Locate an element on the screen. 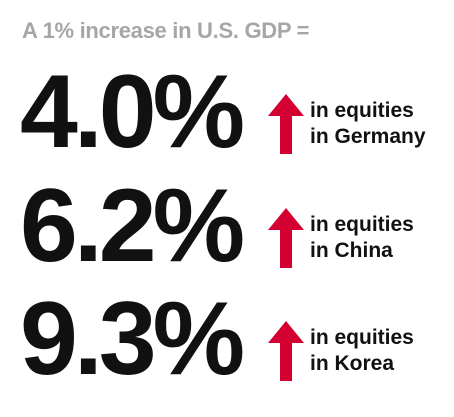 Image resolution: width=454 pixels, height=417 pixels. stat-label-line-2: in Korea is located at coordinates (352, 363).